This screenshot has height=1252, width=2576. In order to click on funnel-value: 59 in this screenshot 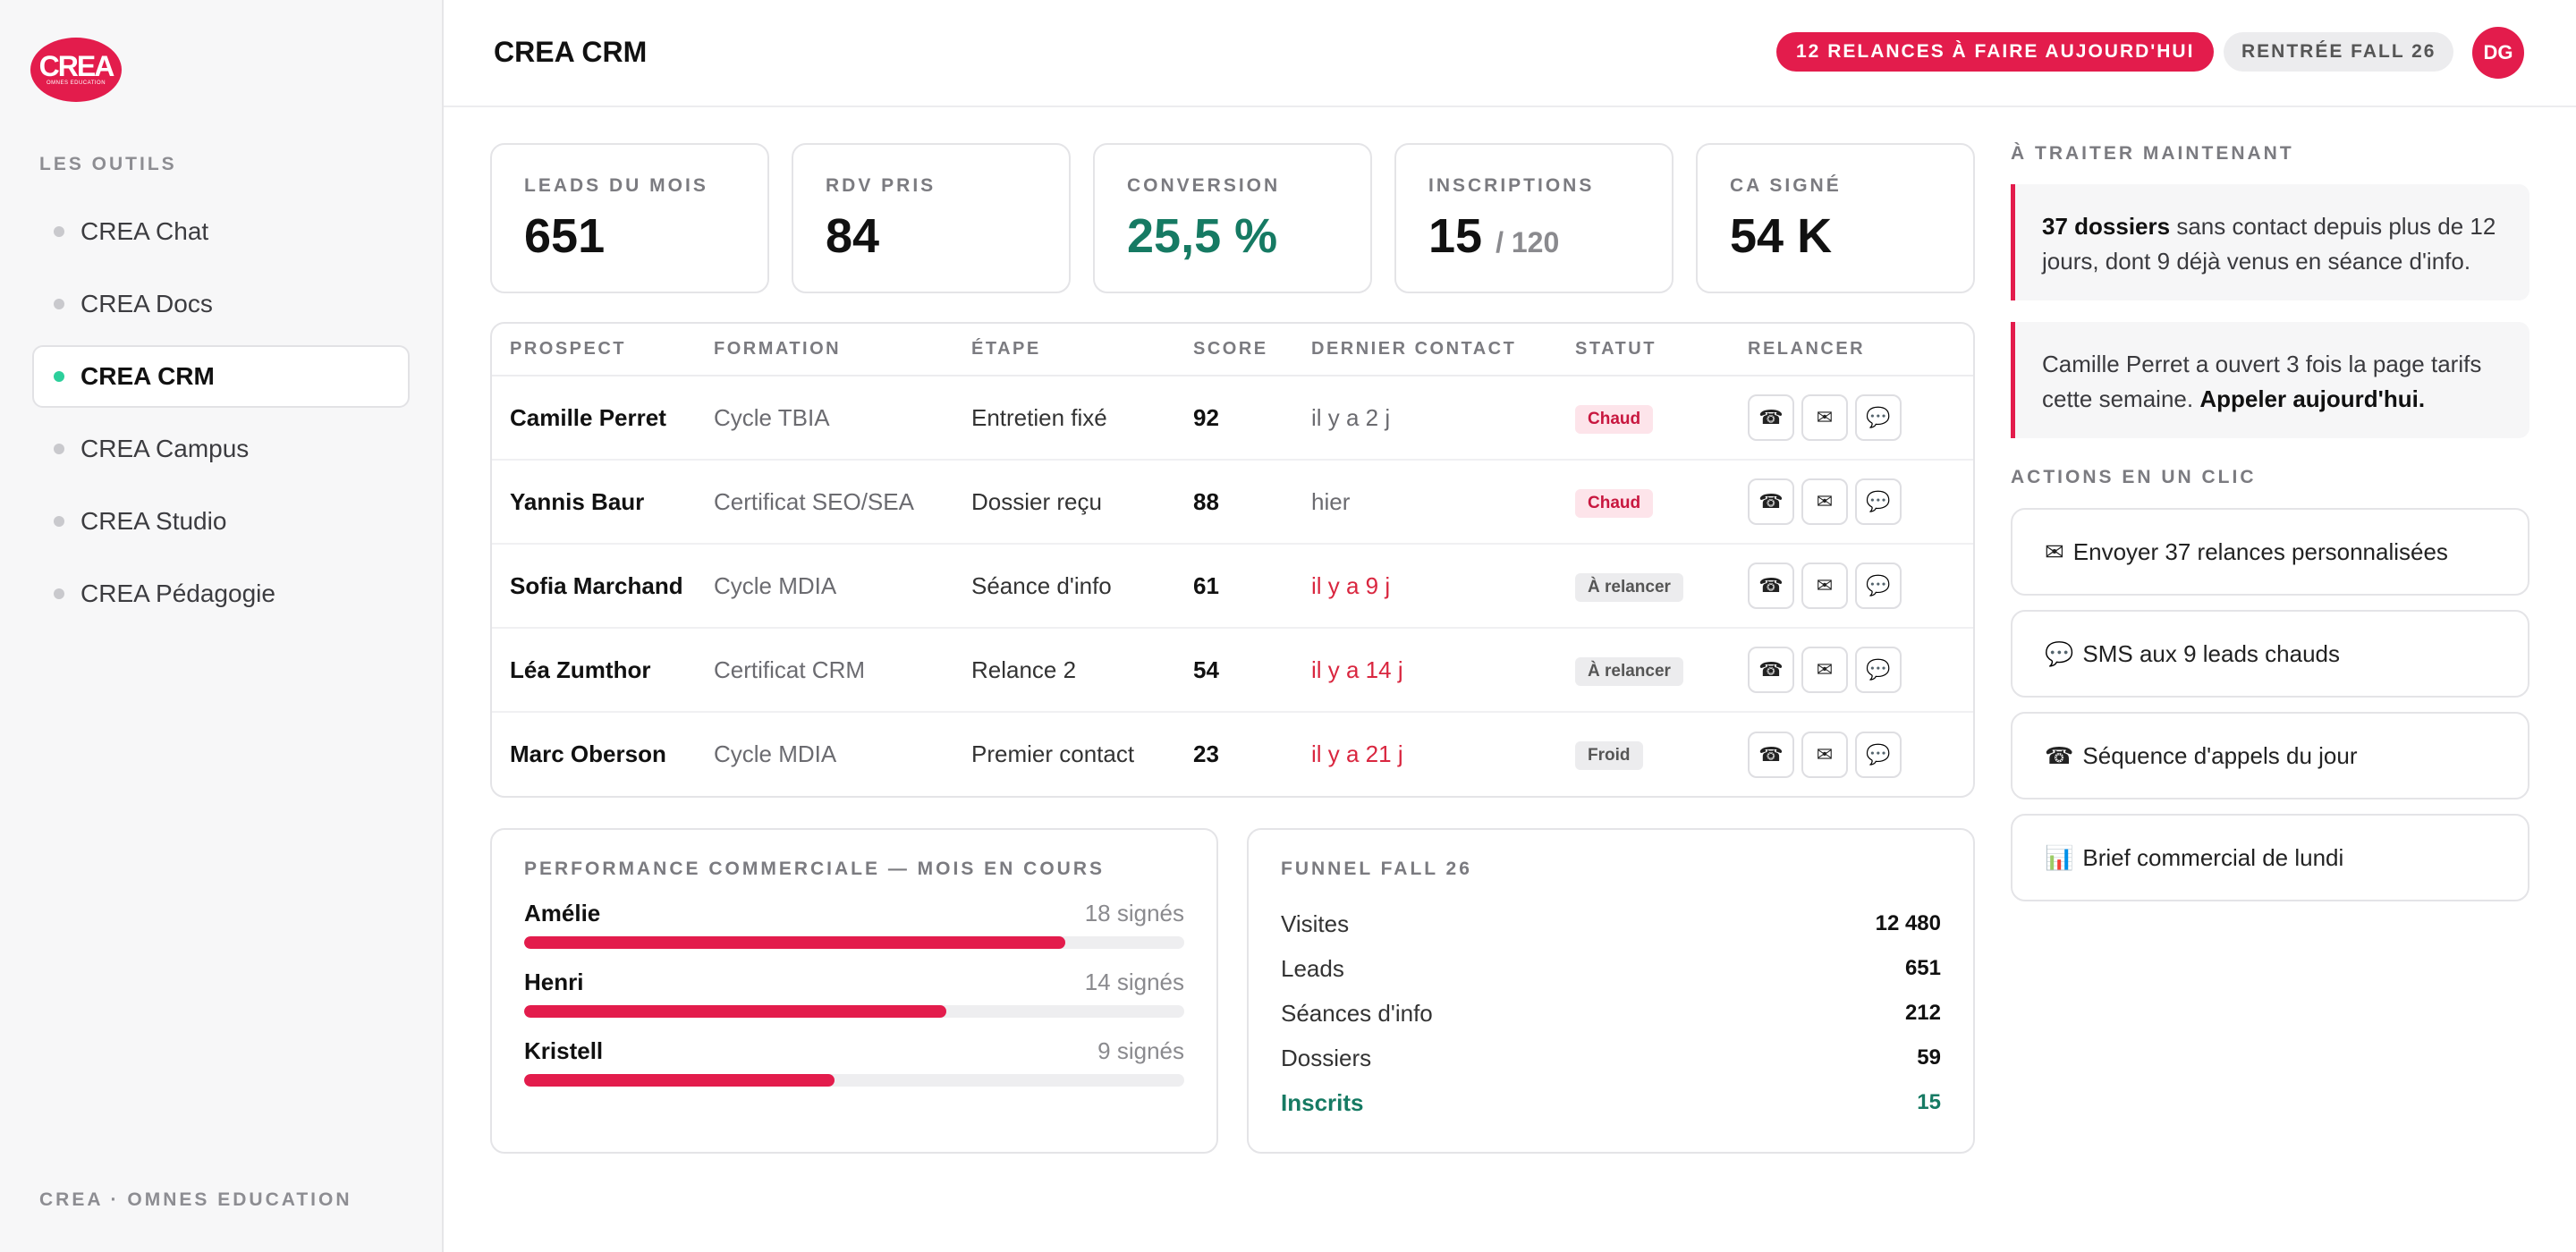, I will do `click(1929, 1057)`.